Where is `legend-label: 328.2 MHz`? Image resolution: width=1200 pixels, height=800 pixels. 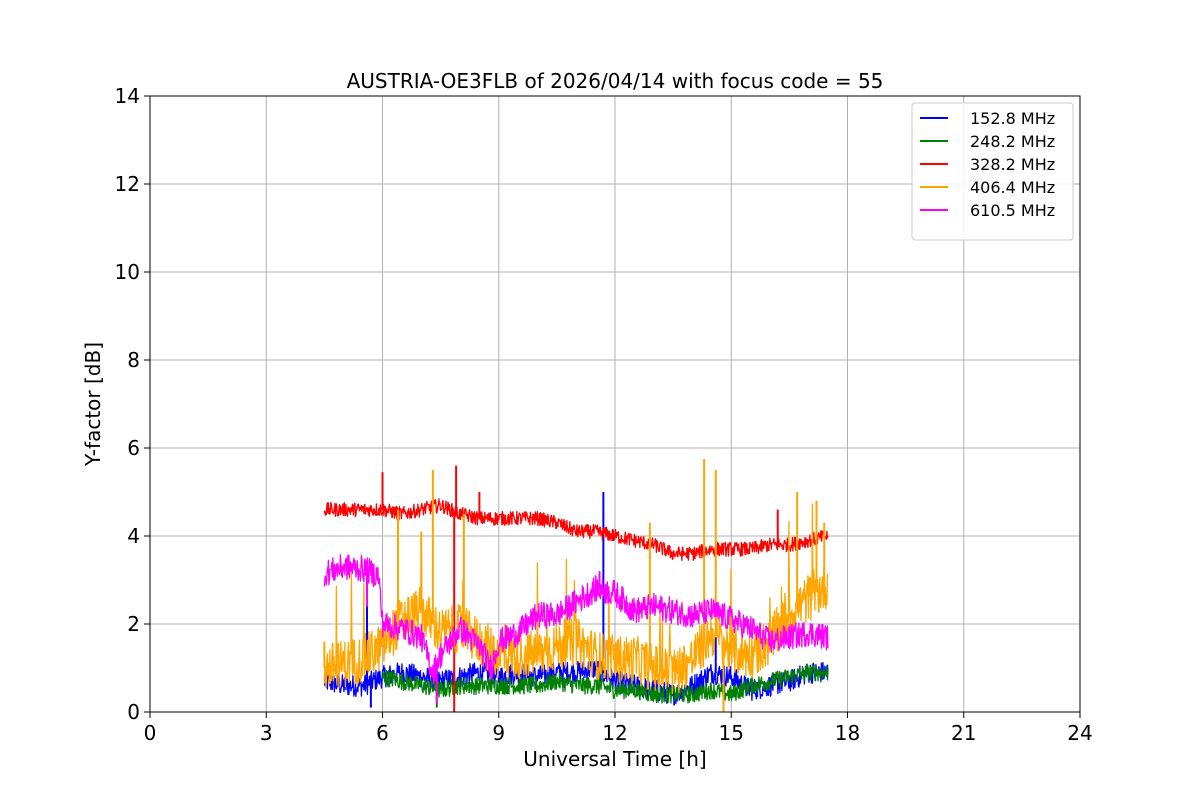
legend-label: 328.2 MHz is located at coordinates (1012, 164).